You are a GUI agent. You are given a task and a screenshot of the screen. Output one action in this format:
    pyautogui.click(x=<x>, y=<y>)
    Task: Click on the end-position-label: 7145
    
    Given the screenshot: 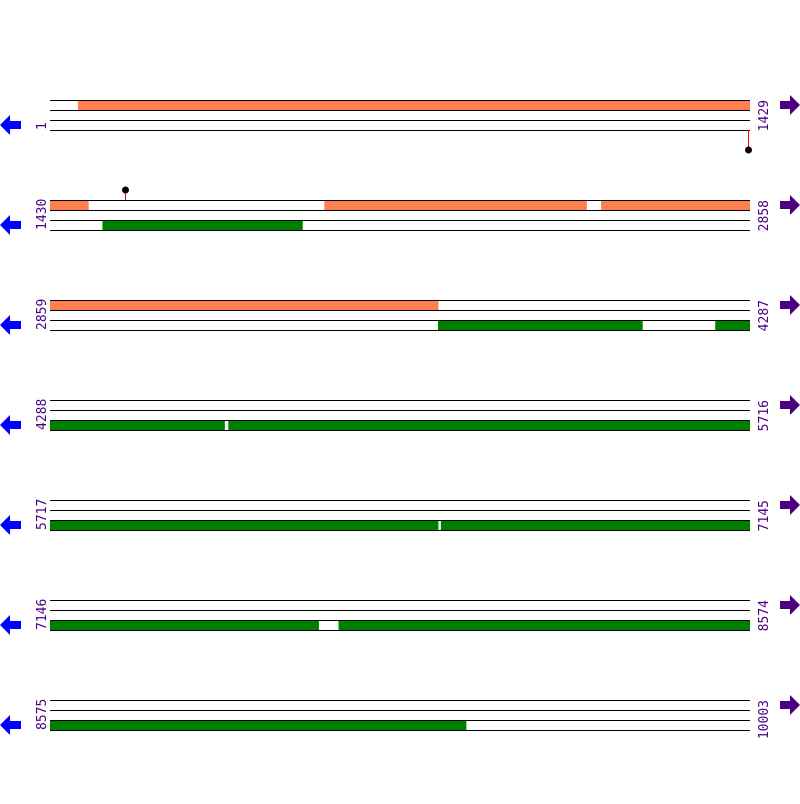 What is the action you would take?
    pyautogui.click(x=764, y=515)
    